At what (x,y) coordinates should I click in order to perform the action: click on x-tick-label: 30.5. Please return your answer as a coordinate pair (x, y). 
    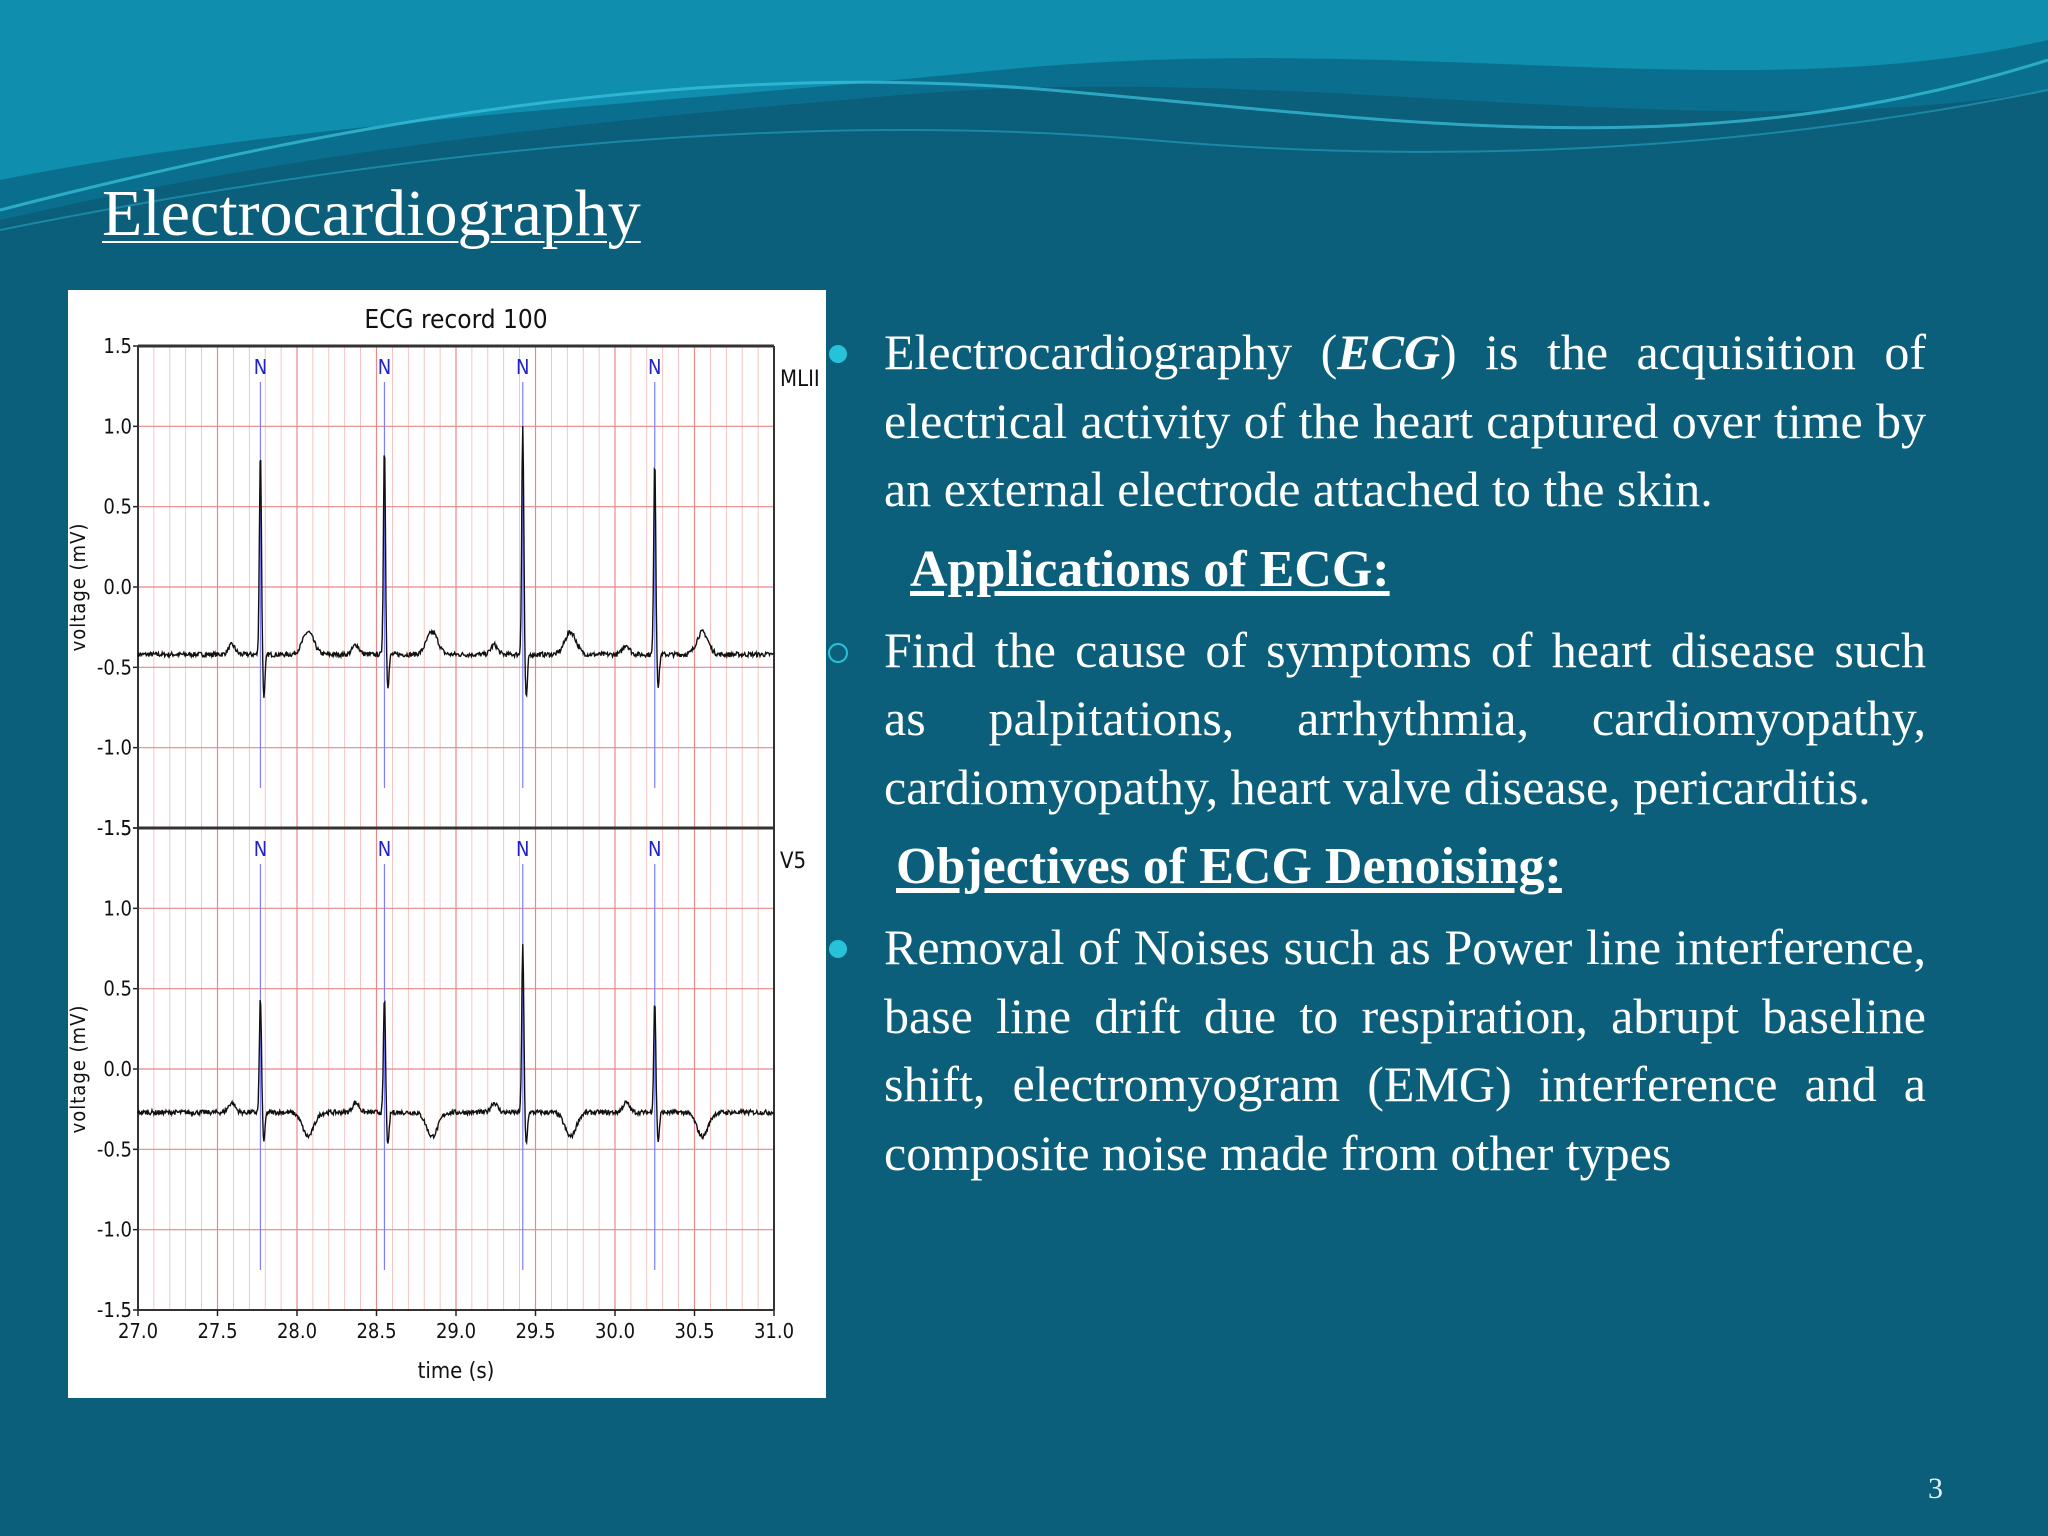
    Looking at the image, I should click on (694, 1331).